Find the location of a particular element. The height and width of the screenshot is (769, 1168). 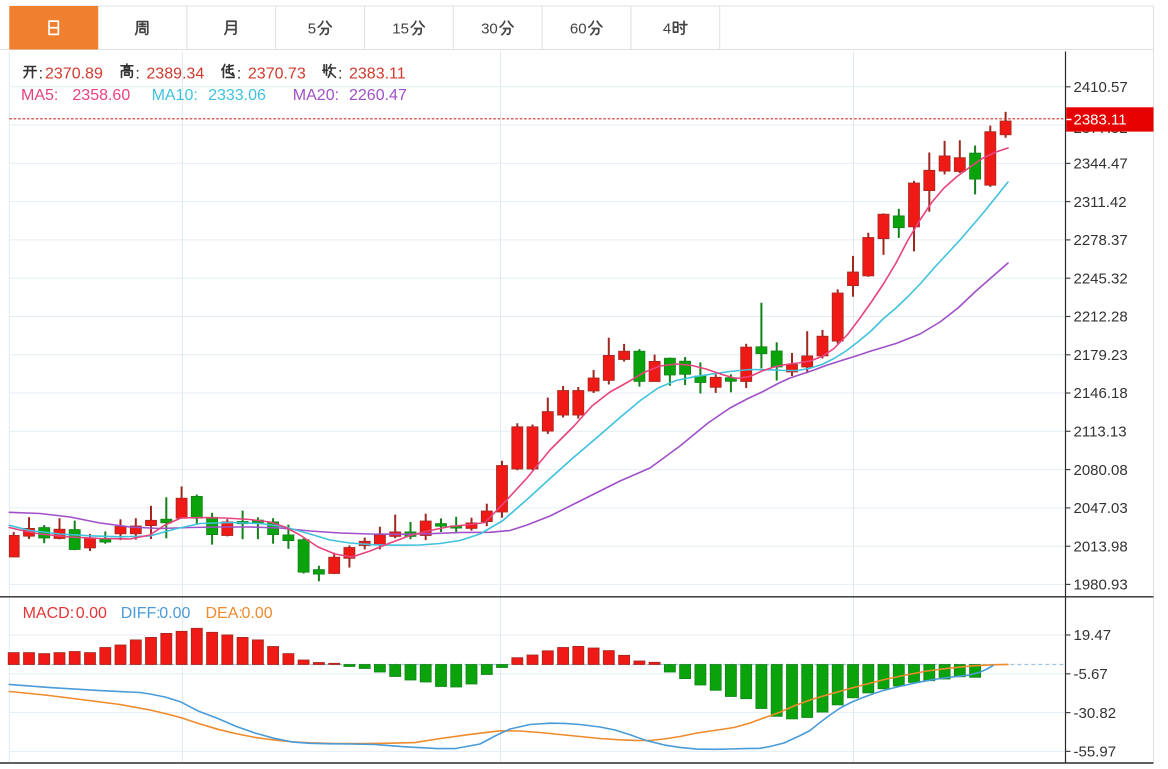

svg-text: 2333.06 is located at coordinates (237, 95).